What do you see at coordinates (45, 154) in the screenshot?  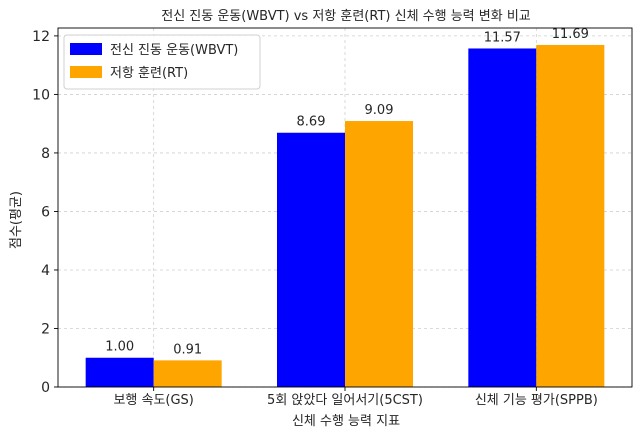 I see `y-tick-label-4: 8` at bounding box center [45, 154].